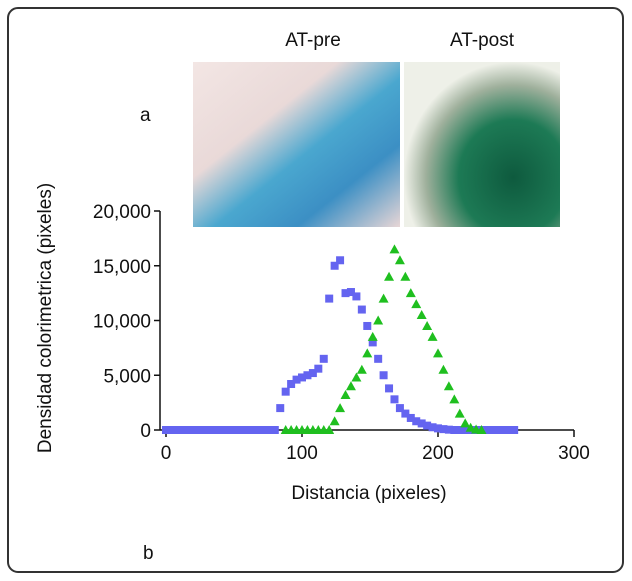 The image size is (632, 581). Describe the element at coordinates (574, 453) in the screenshot. I see `x-tick-label: 300` at that location.